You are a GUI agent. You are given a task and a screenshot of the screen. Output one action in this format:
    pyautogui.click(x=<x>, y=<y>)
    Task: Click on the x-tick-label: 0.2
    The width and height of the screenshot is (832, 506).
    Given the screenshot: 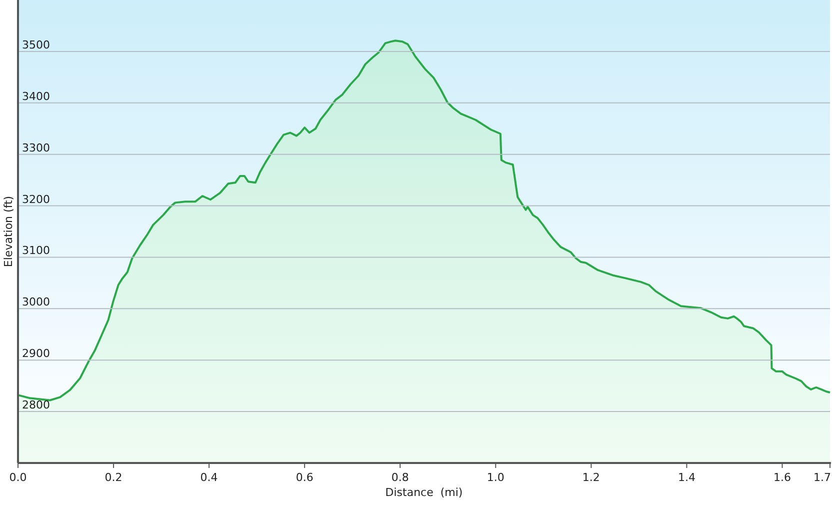 What is the action you would take?
    pyautogui.click(x=113, y=477)
    